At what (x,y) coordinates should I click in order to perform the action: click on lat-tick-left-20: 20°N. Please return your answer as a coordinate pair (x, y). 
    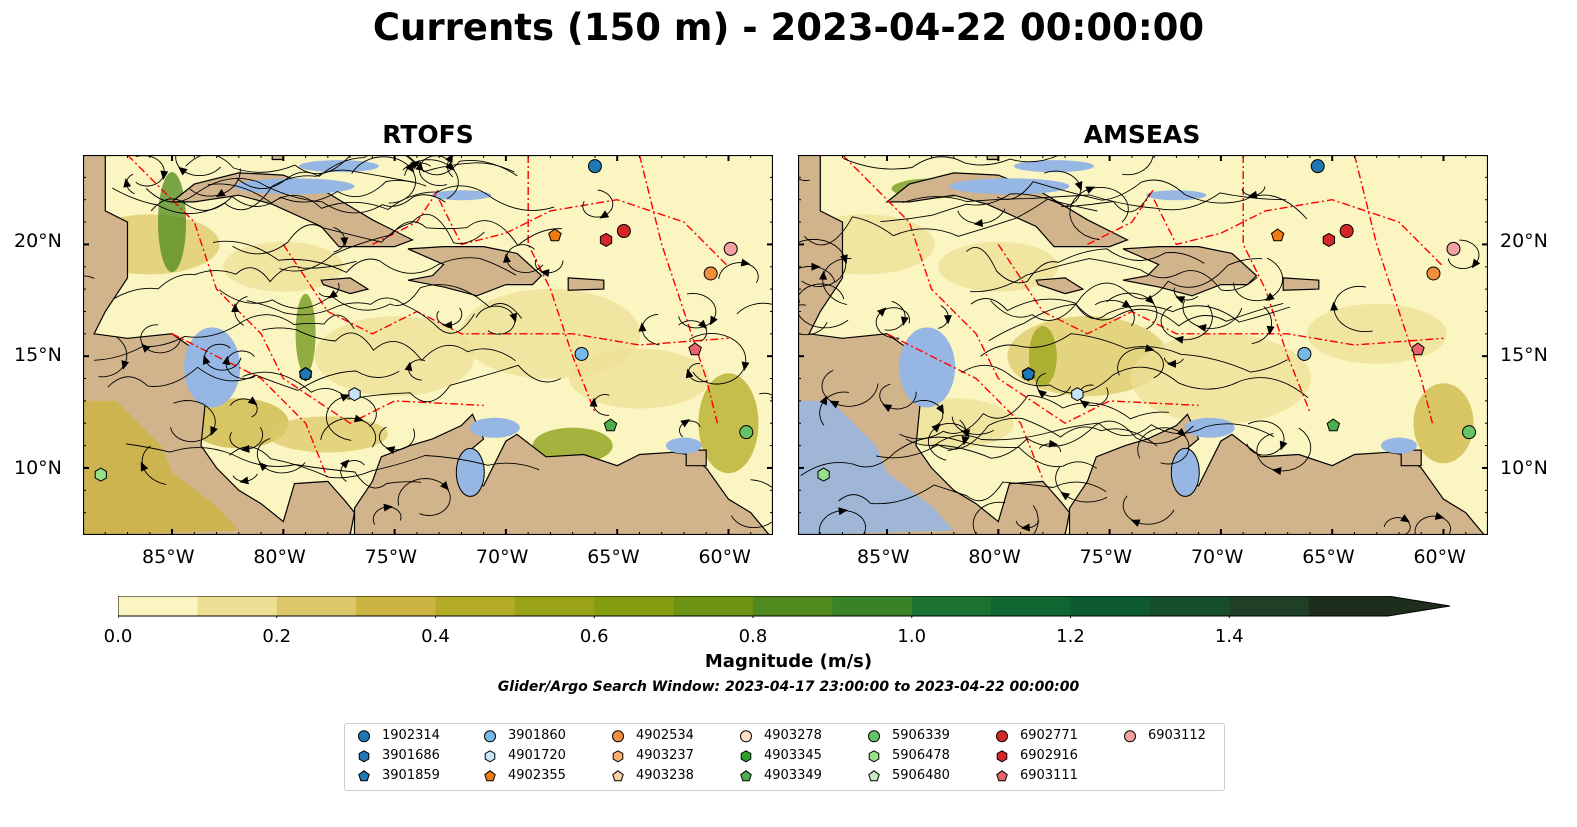
    Looking at the image, I should click on (38, 241).